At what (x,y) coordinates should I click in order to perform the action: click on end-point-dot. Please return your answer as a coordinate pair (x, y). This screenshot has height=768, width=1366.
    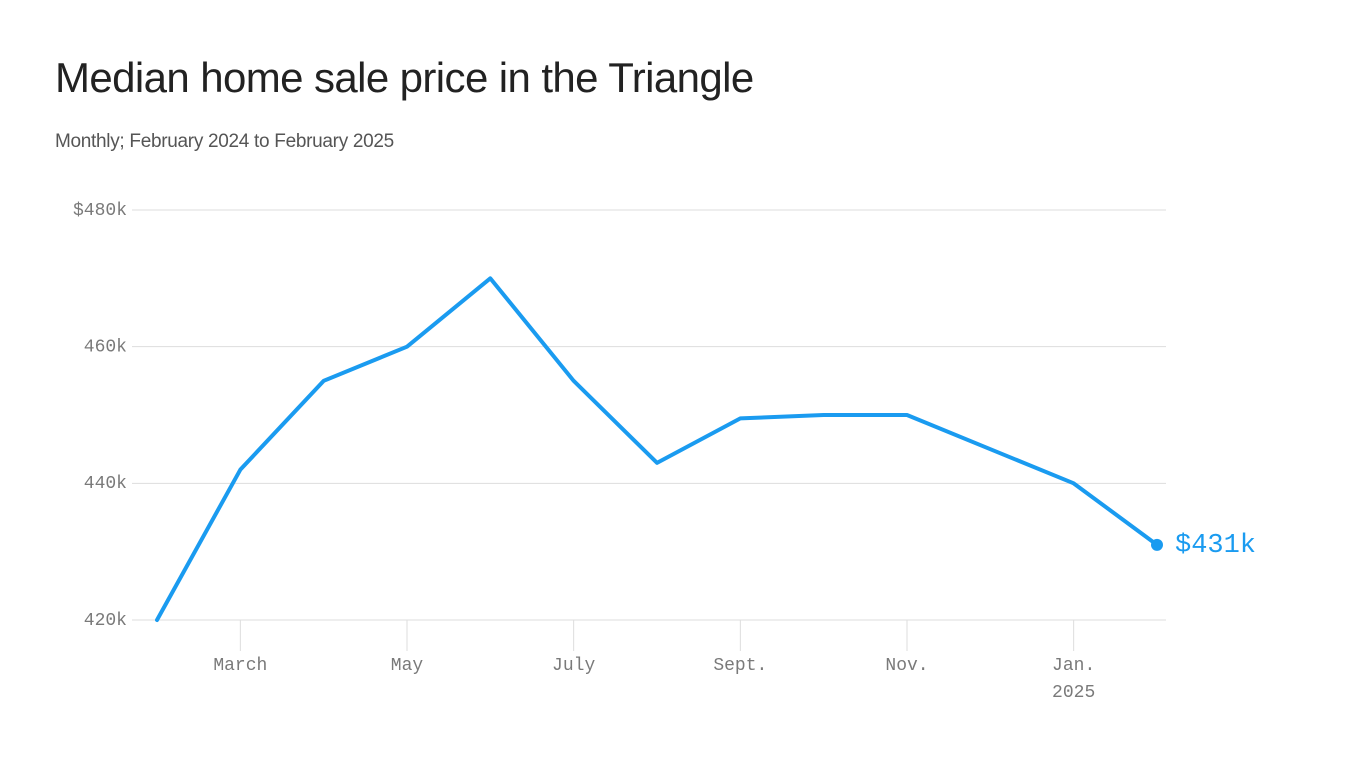
    Looking at the image, I should click on (1157, 544).